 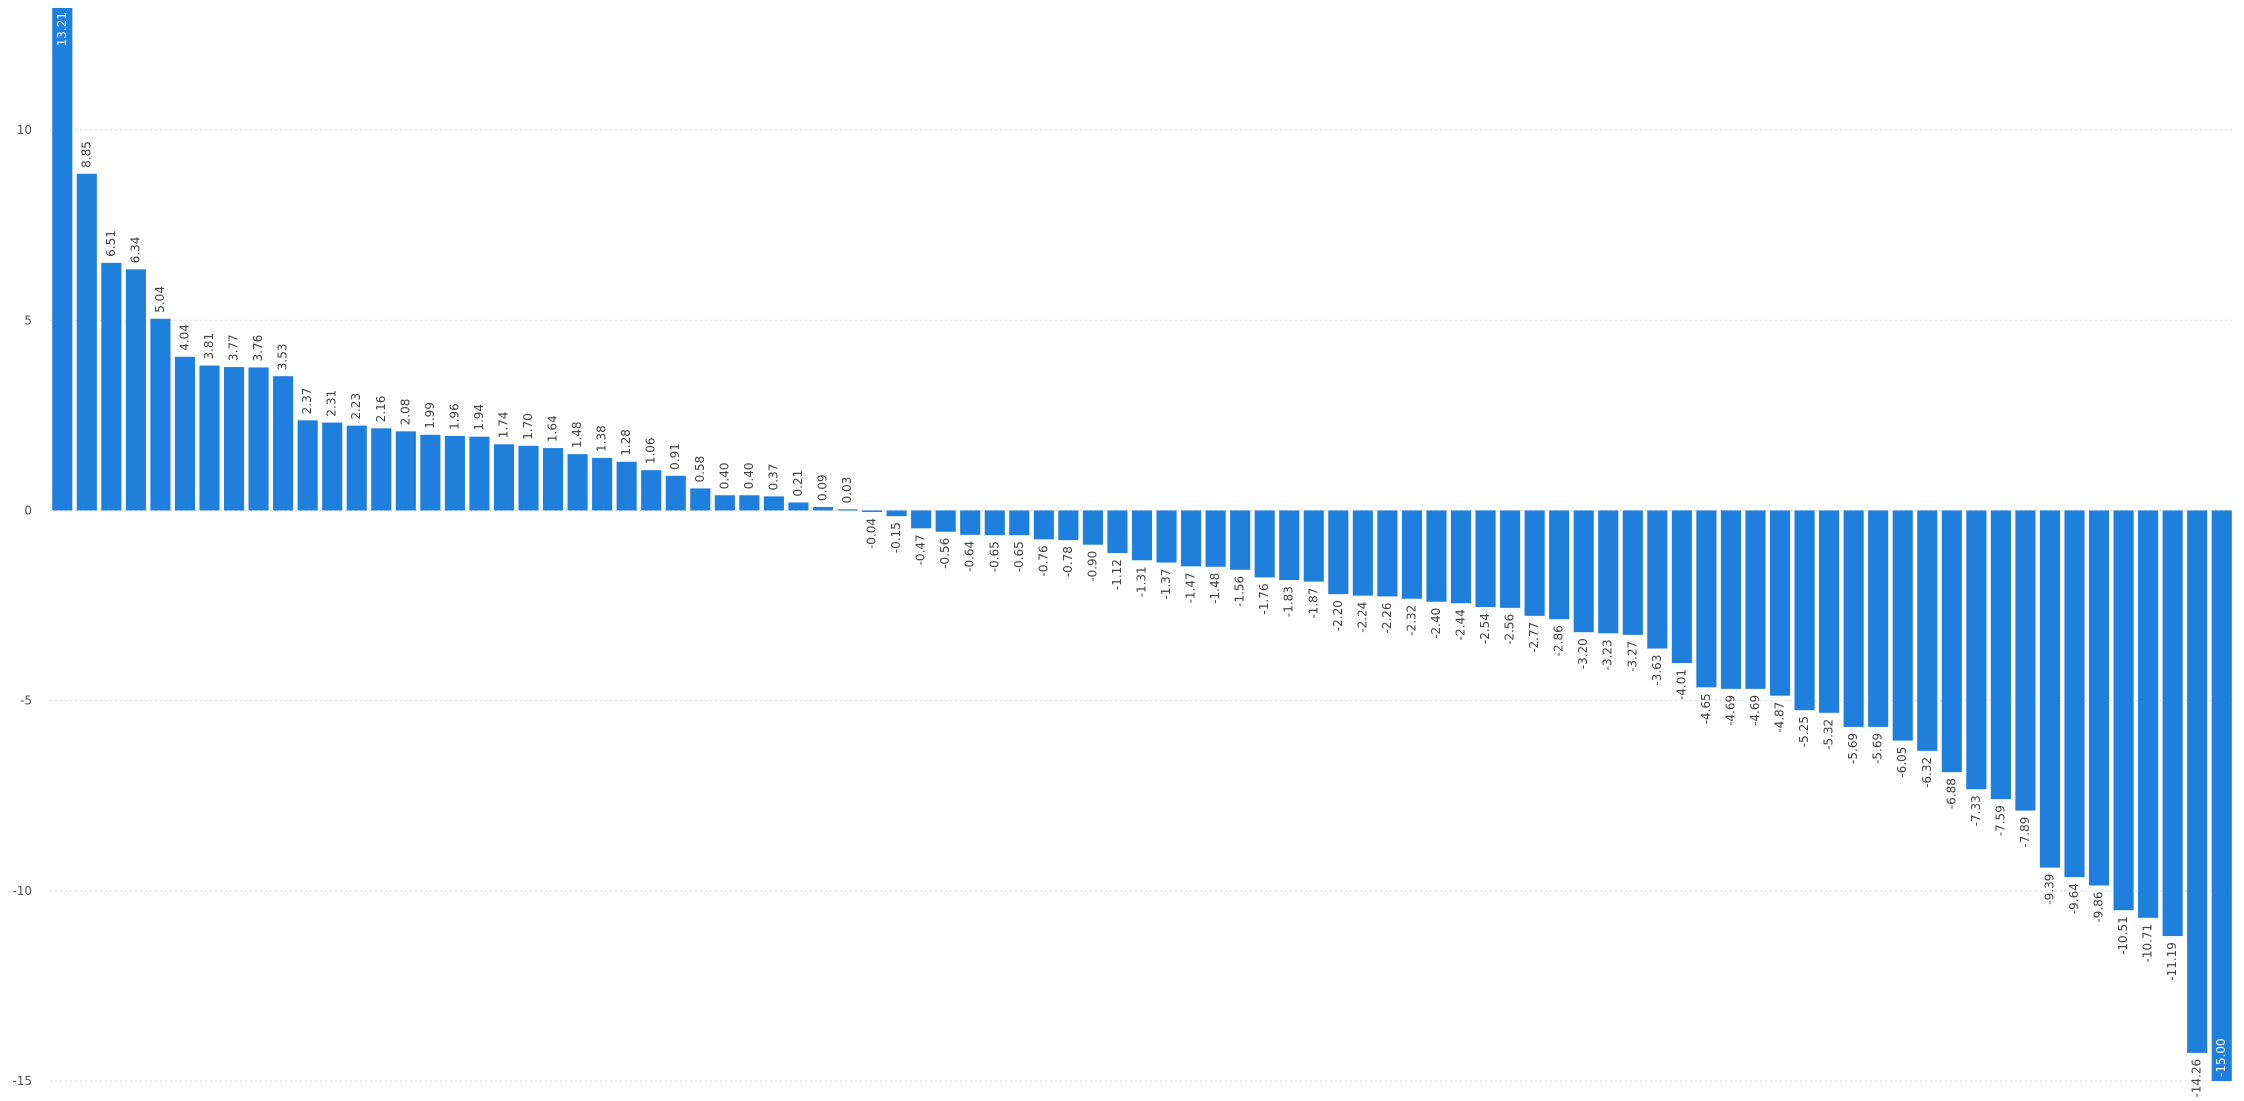 What do you see at coordinates (626, 442) in the screenshot?
I see `data-label: 1.28` at bounding box center [626, 442].